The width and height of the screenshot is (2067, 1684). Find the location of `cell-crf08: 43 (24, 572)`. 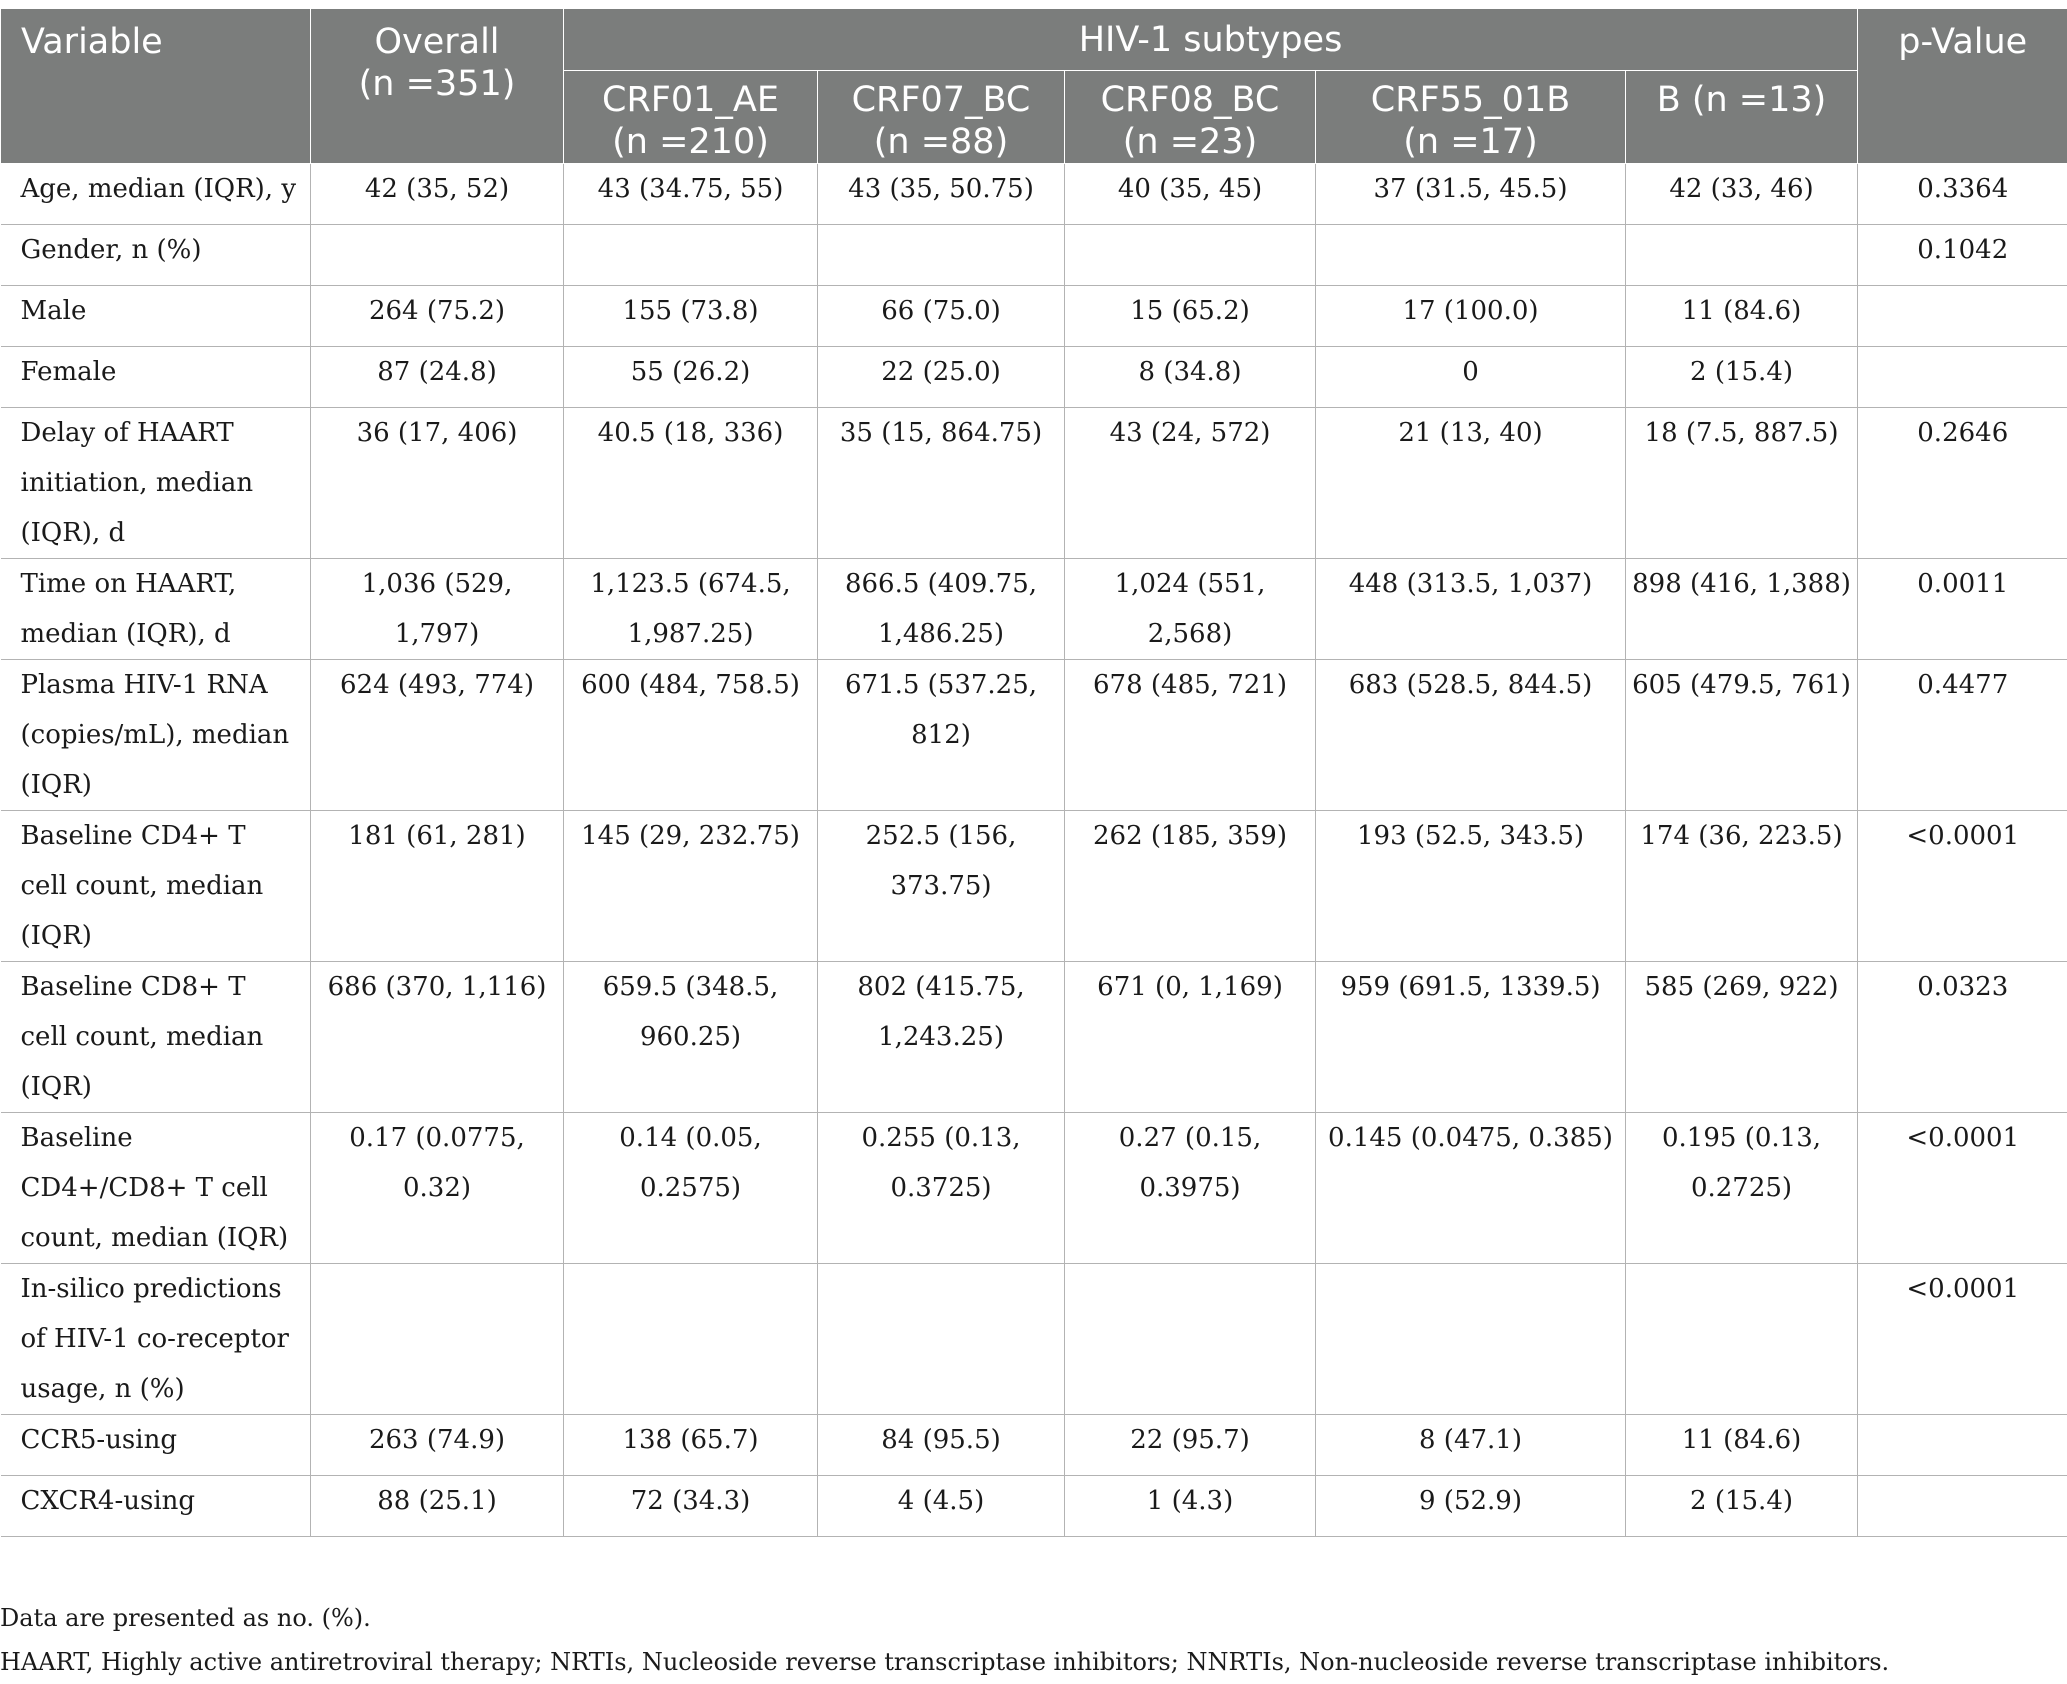

cell-crf08: 43 (24, 572) is located at coordinates (1190, 483).